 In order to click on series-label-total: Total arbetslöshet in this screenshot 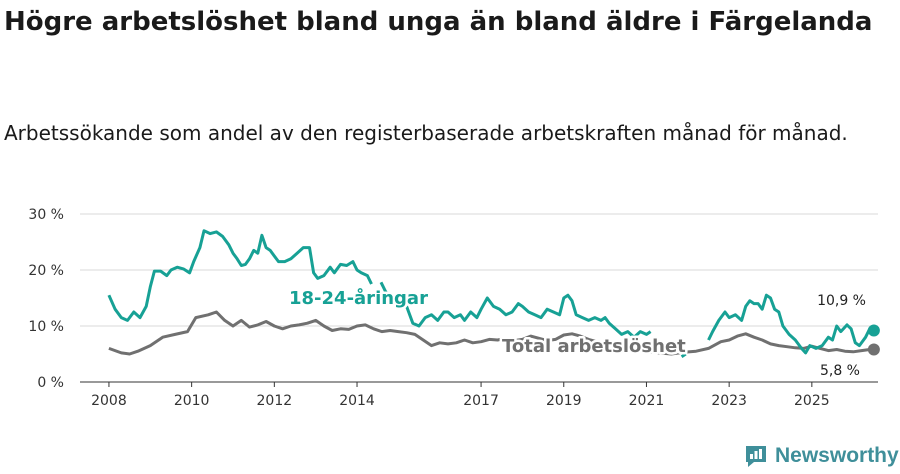, I will do `click(594, 346)`.